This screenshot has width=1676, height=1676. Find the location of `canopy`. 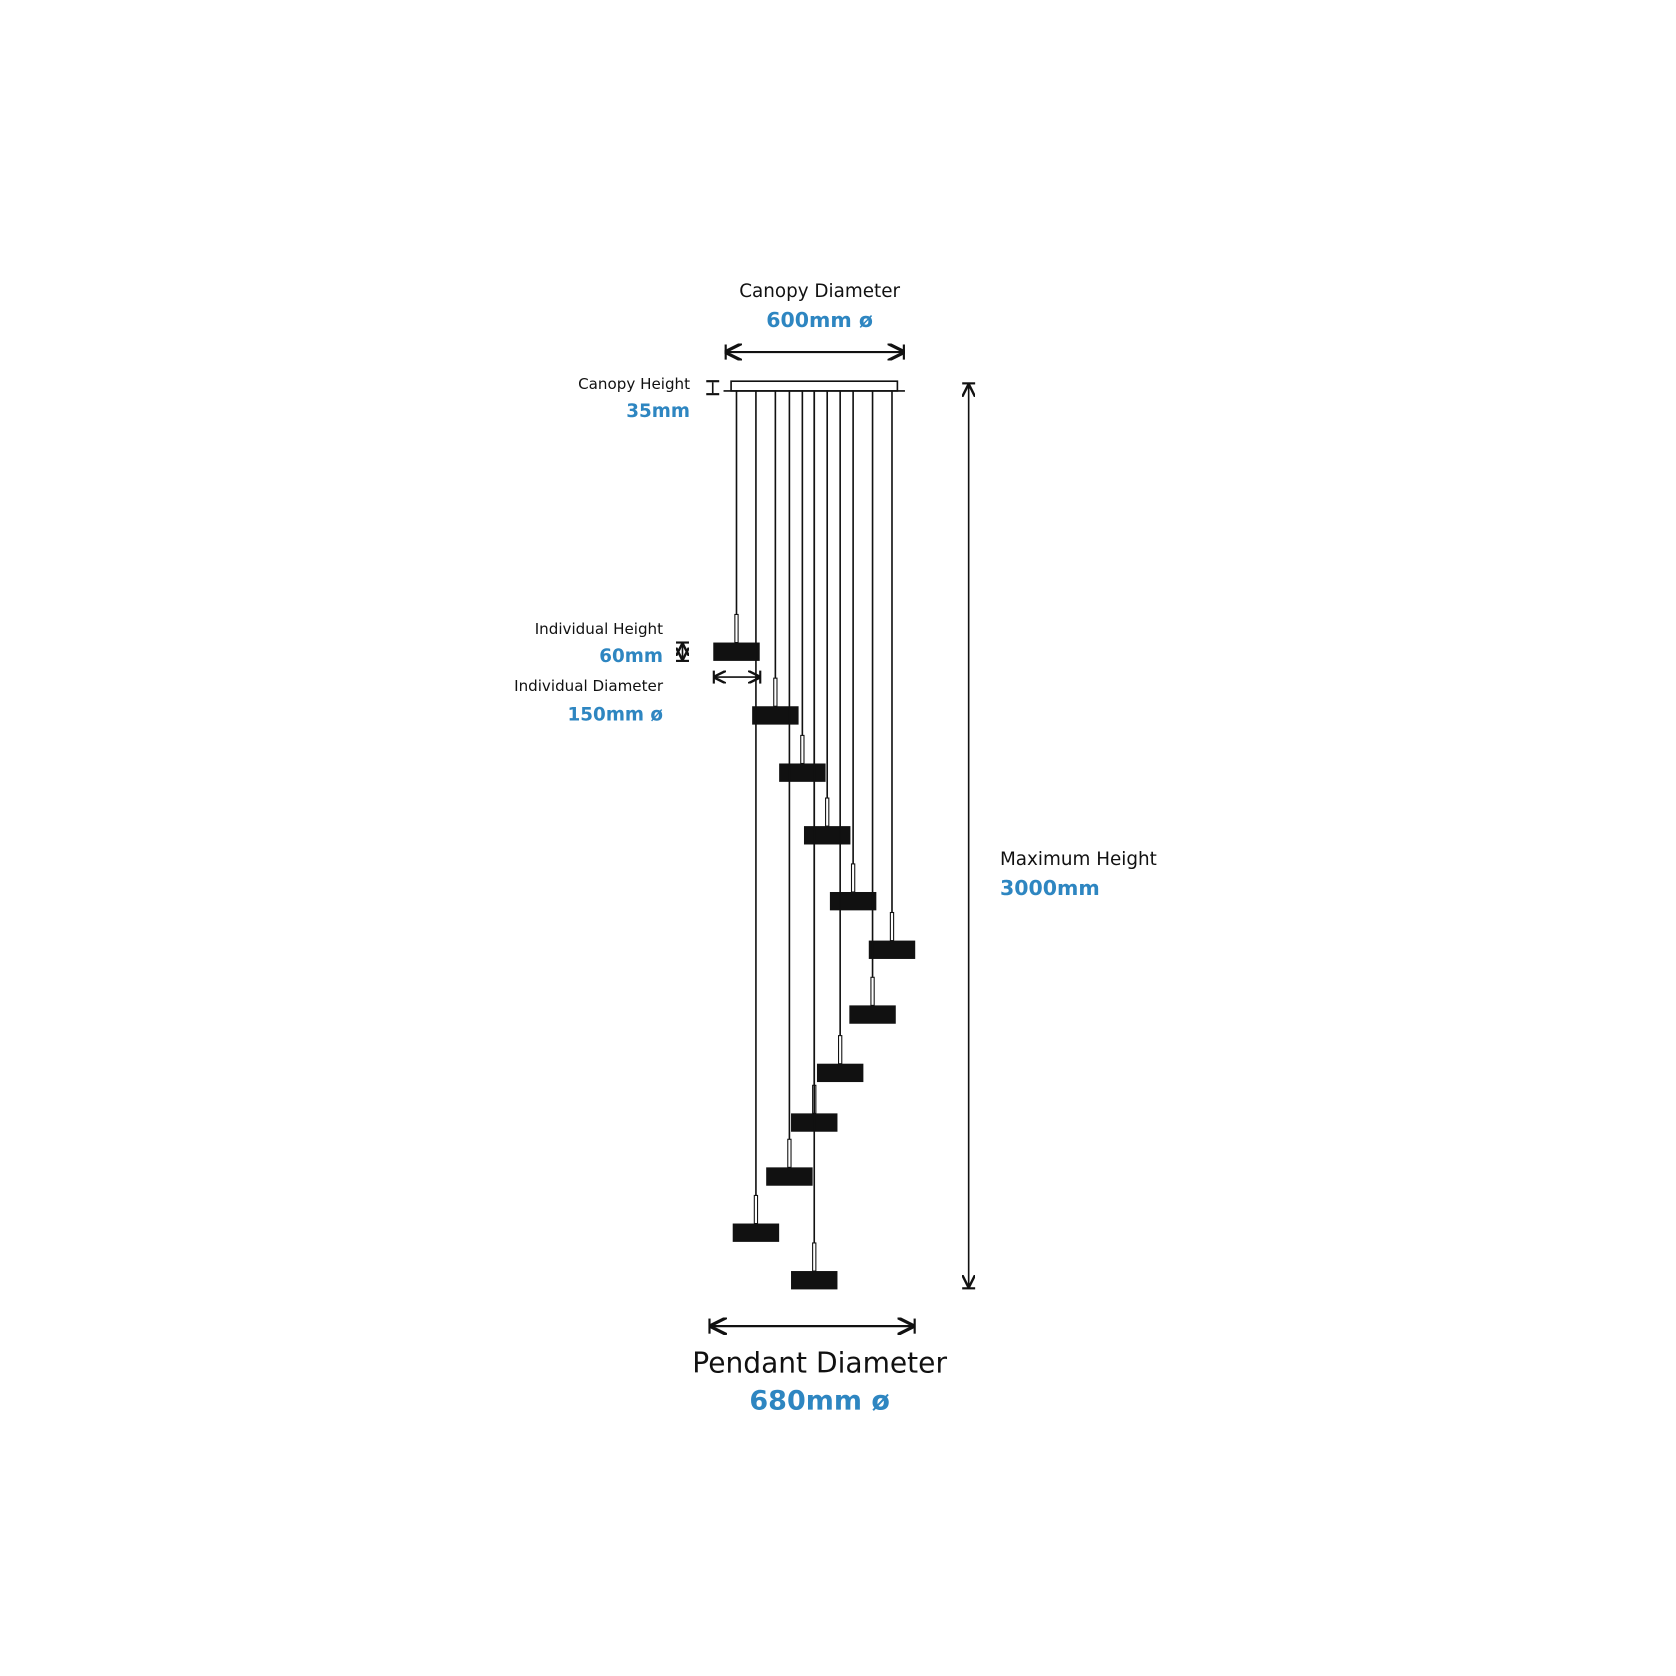

canopy is located at coordinates (814, 386).